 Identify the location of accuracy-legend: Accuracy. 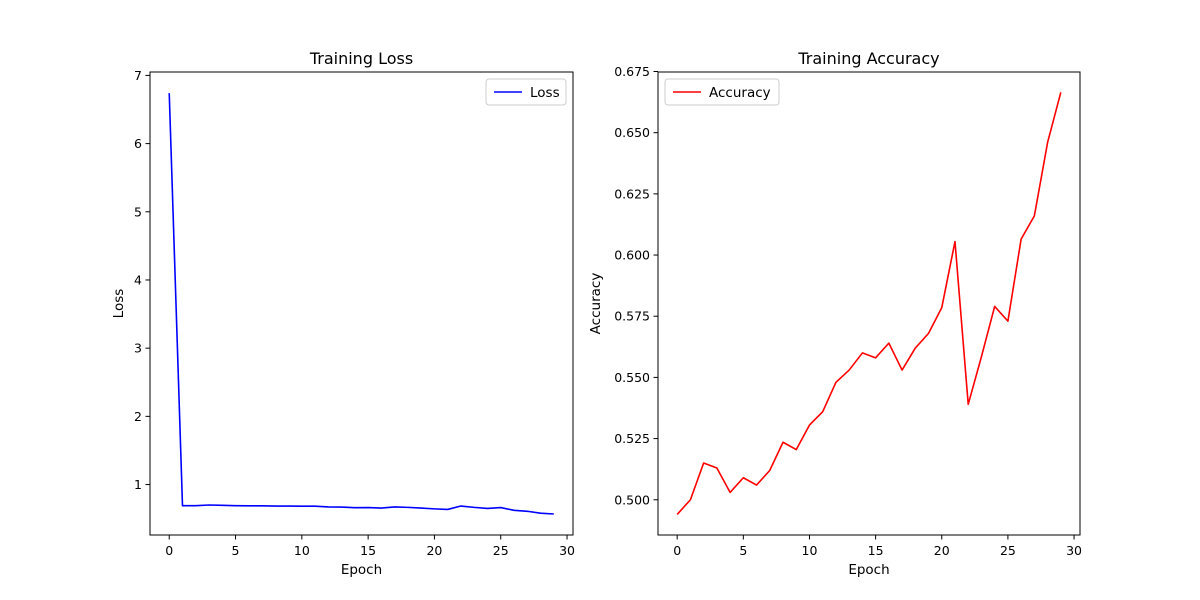
(722, 92).